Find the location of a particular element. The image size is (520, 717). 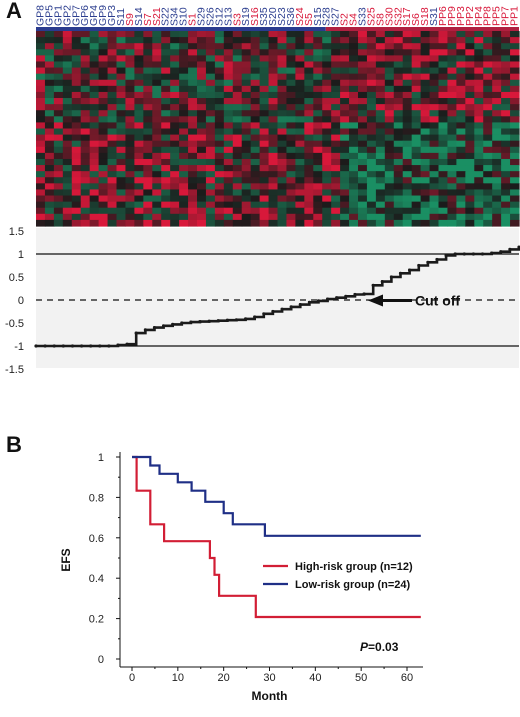

sample-label: PP3 is located at coordinates (461, 16).